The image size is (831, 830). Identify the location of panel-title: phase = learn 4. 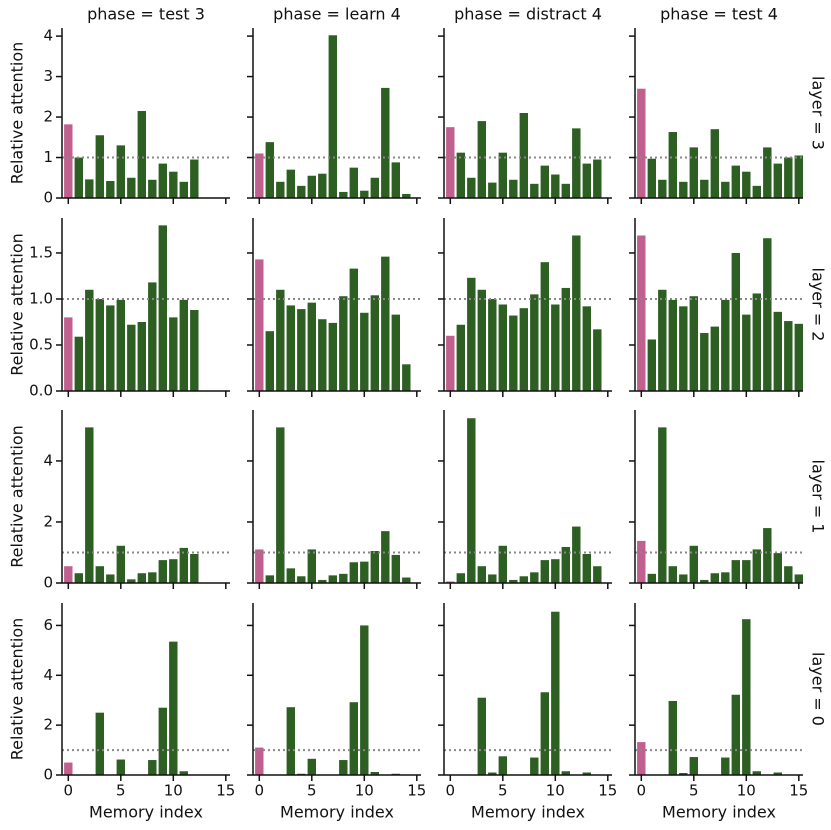
(337, 14).